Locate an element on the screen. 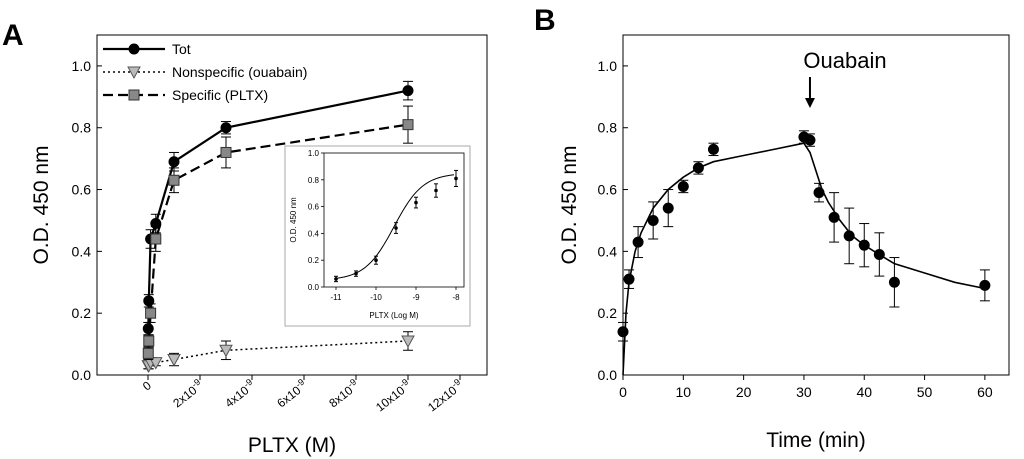  inset-x-axis-label: PLTX (Log M) is located at coordinates (394, 315).